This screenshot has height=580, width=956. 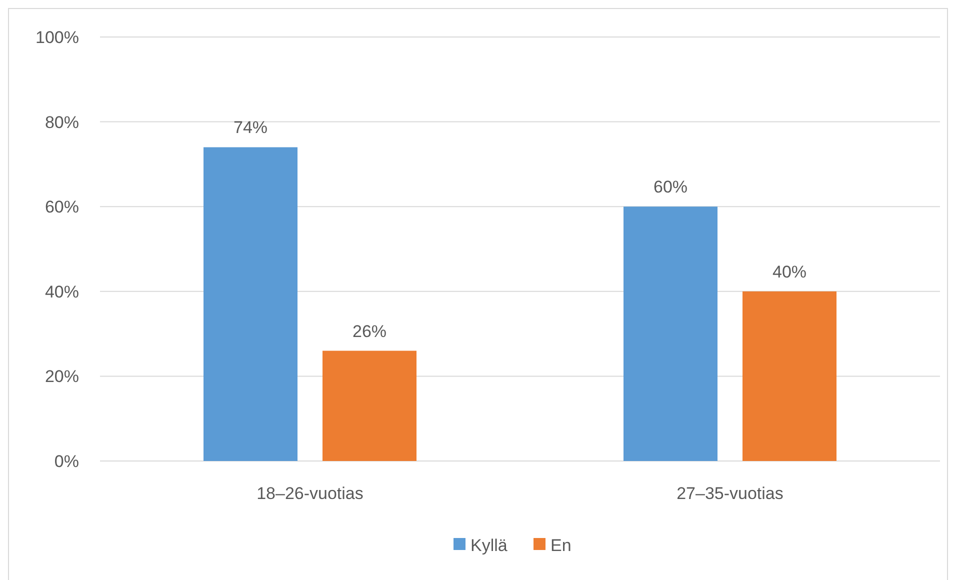 I want to click on data-label: 26%, so click(x=369, y=331).